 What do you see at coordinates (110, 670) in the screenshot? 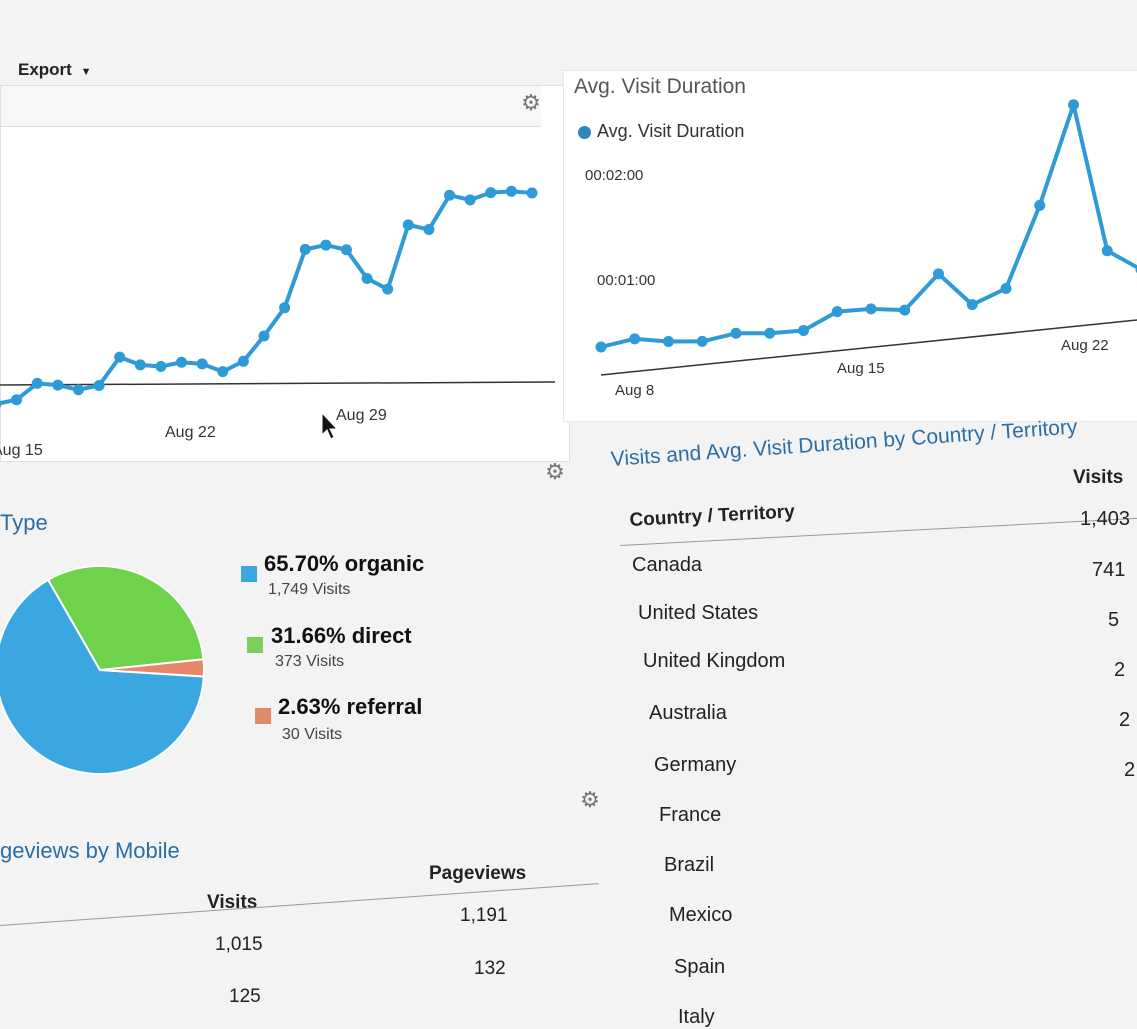
I see `traffic-type-pie` at bounding box center [110, 670].